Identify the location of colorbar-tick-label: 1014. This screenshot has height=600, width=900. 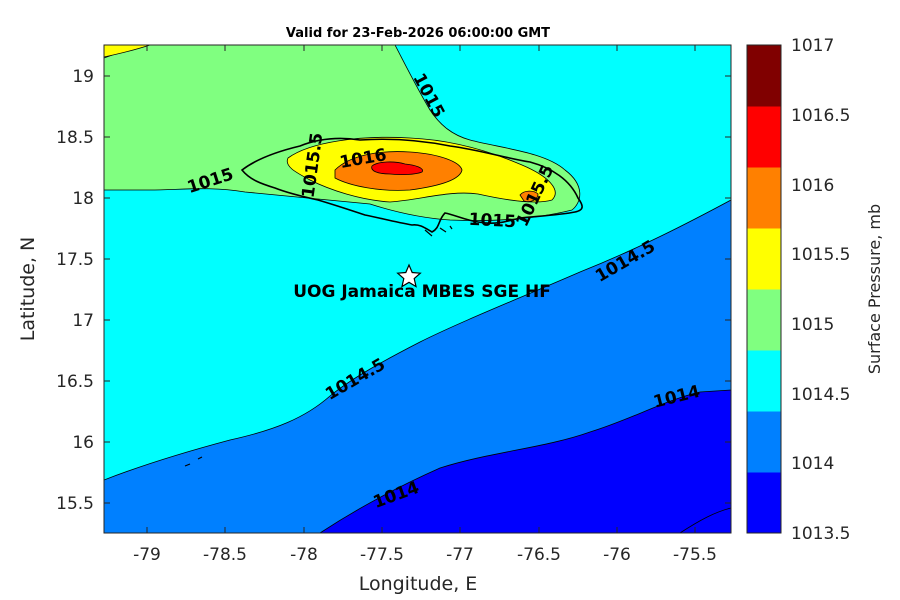
(812, 464).